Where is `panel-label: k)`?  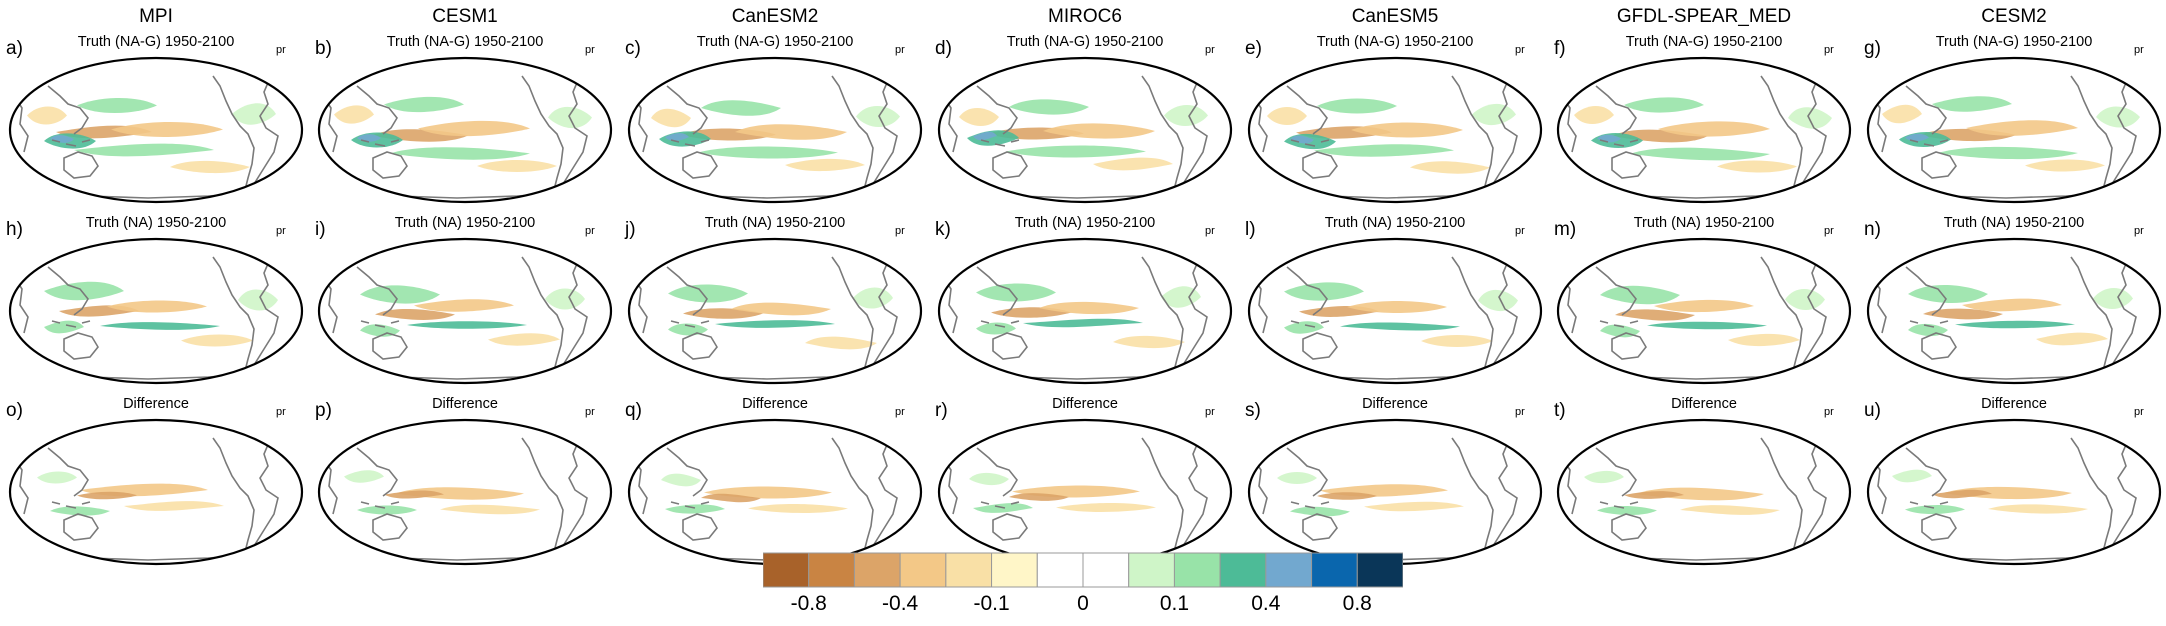
panel-label: k) is located at coordinates (943, 229).